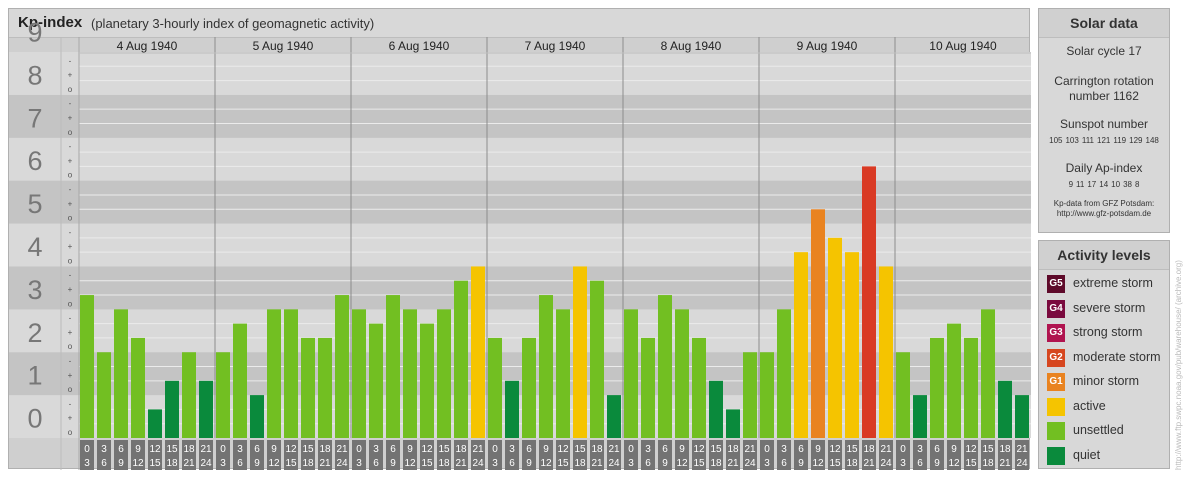 The height and width of the screenshot is (480, 1184). Describe the element at coordinates (555, 46) in the screenshot. I see `day-label: 7 Aug 1940` at that location.